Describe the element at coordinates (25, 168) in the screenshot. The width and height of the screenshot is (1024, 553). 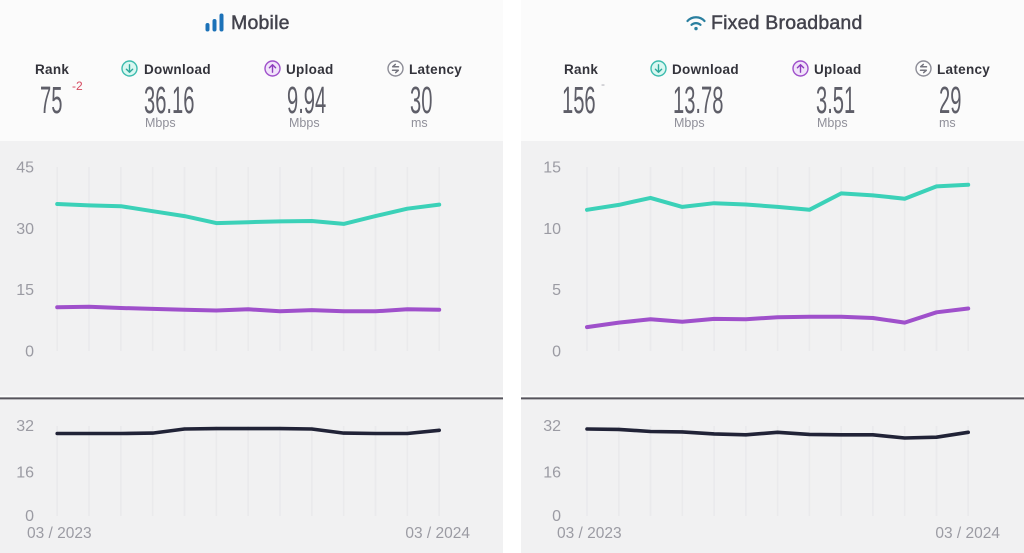
I see `svg-text: 45` at that location.